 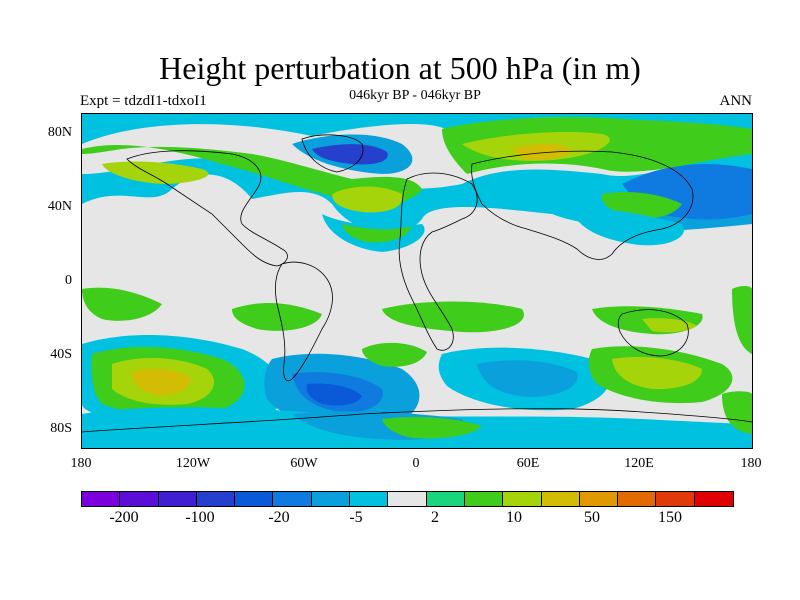 I want to click on lon-tick-60e: 60E, so click(x=528, y=463).